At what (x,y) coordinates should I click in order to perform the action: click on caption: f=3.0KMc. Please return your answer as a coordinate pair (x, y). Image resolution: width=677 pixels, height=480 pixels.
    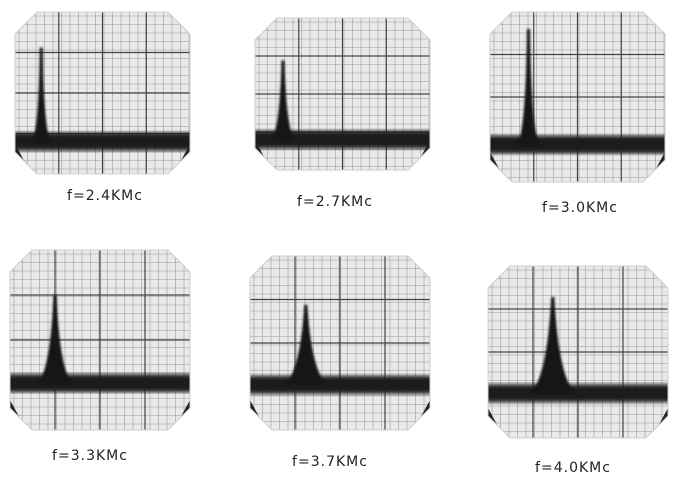
    Looking at the image, I should click on (580, 208).